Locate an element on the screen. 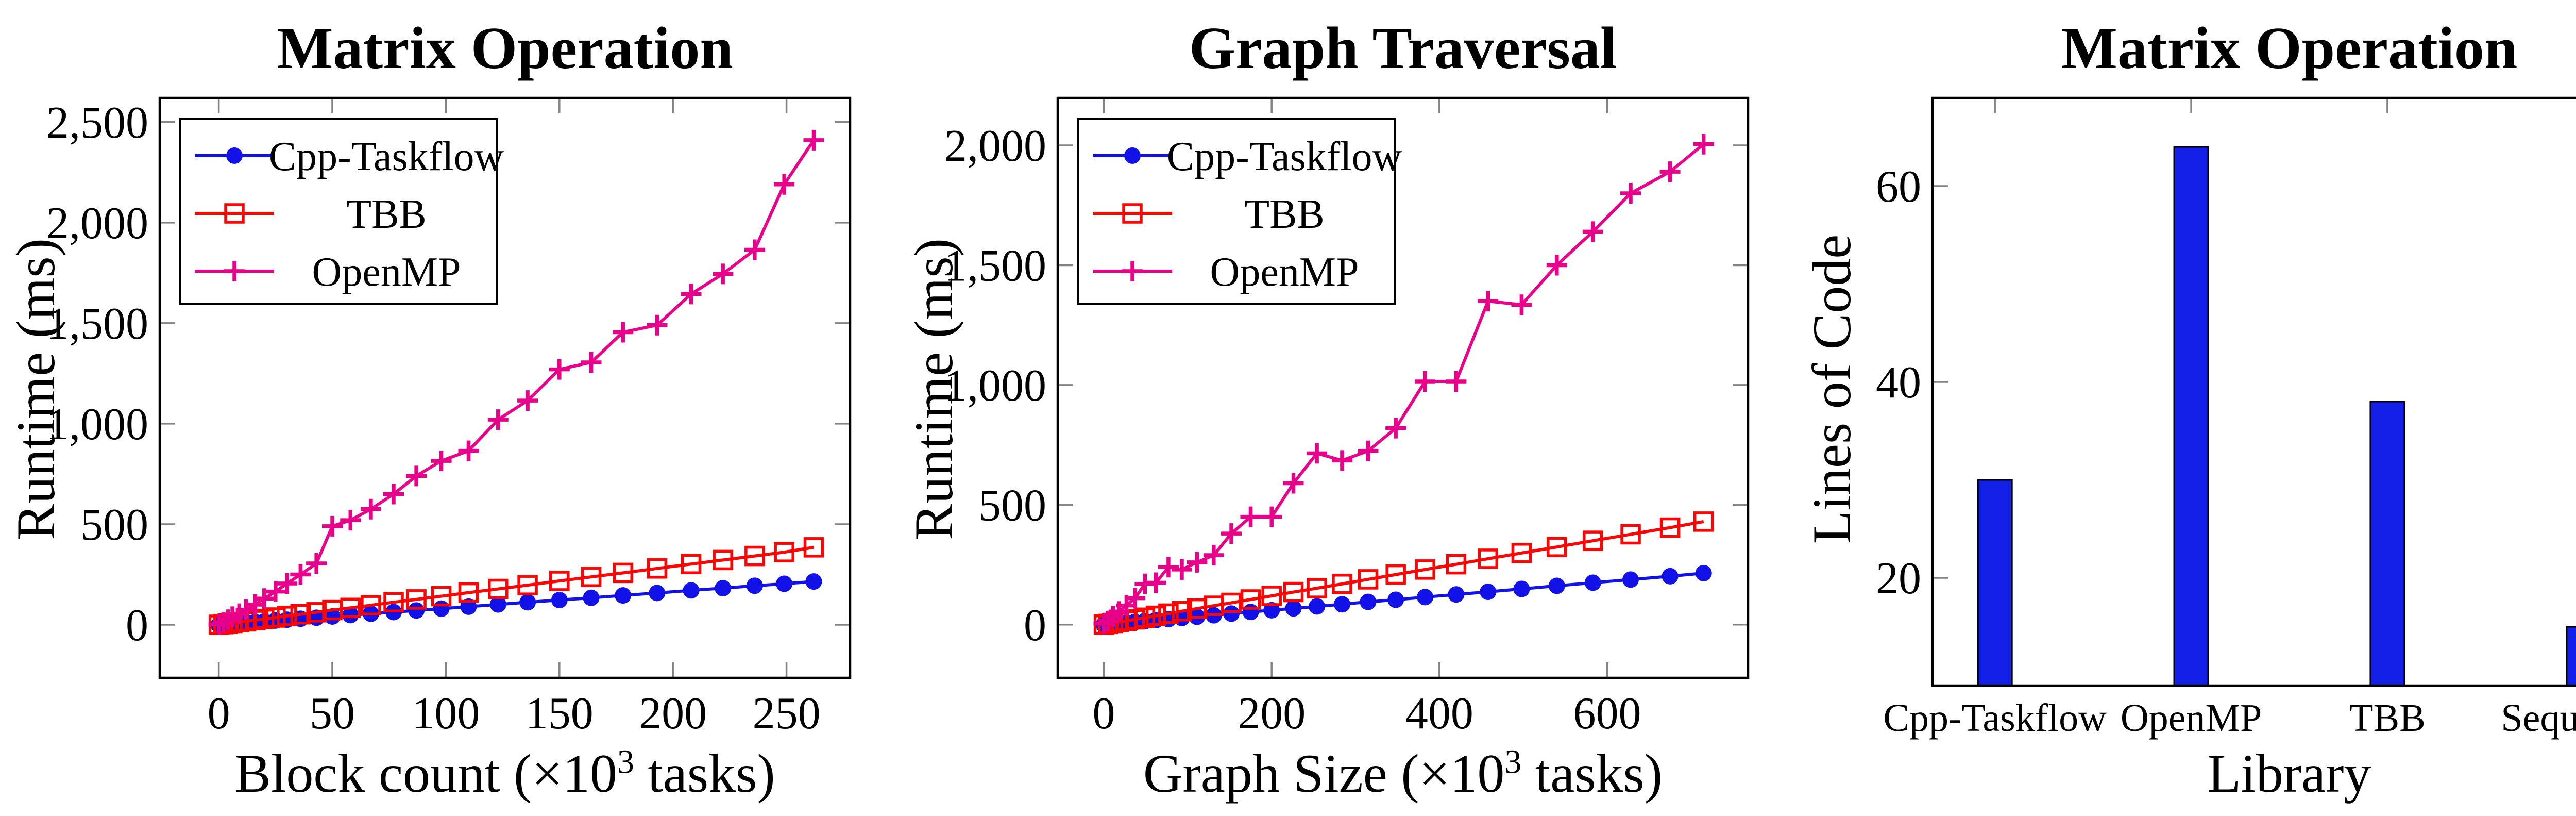 Image resolution: width=2576 pixels, height=816 pixels. legend: Cpp-Taskflow TBB OpenMP is located at coordinates (1239, 211).